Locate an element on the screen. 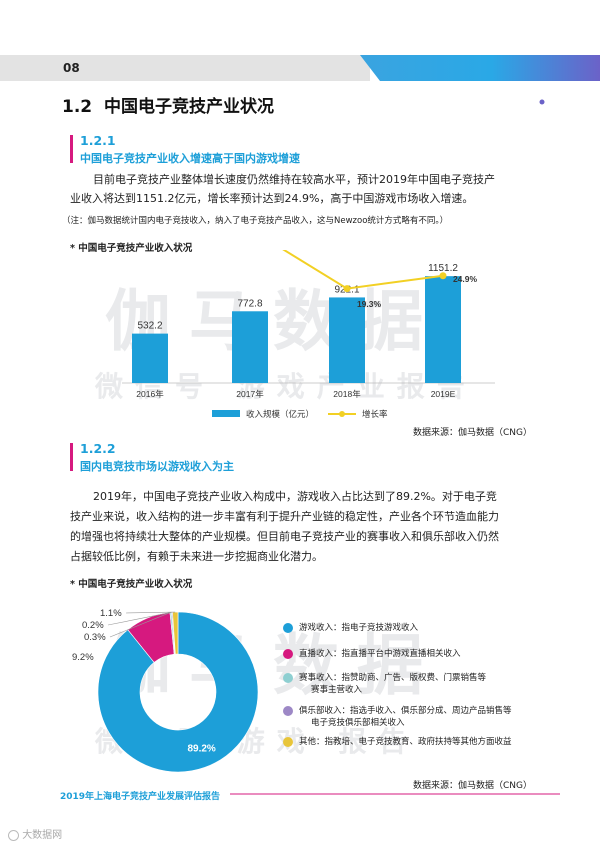 This screenshot has width=600, height=850. chart2-title: * 中国电子竞技产业收入状况 is located at coordinates (131, 584).